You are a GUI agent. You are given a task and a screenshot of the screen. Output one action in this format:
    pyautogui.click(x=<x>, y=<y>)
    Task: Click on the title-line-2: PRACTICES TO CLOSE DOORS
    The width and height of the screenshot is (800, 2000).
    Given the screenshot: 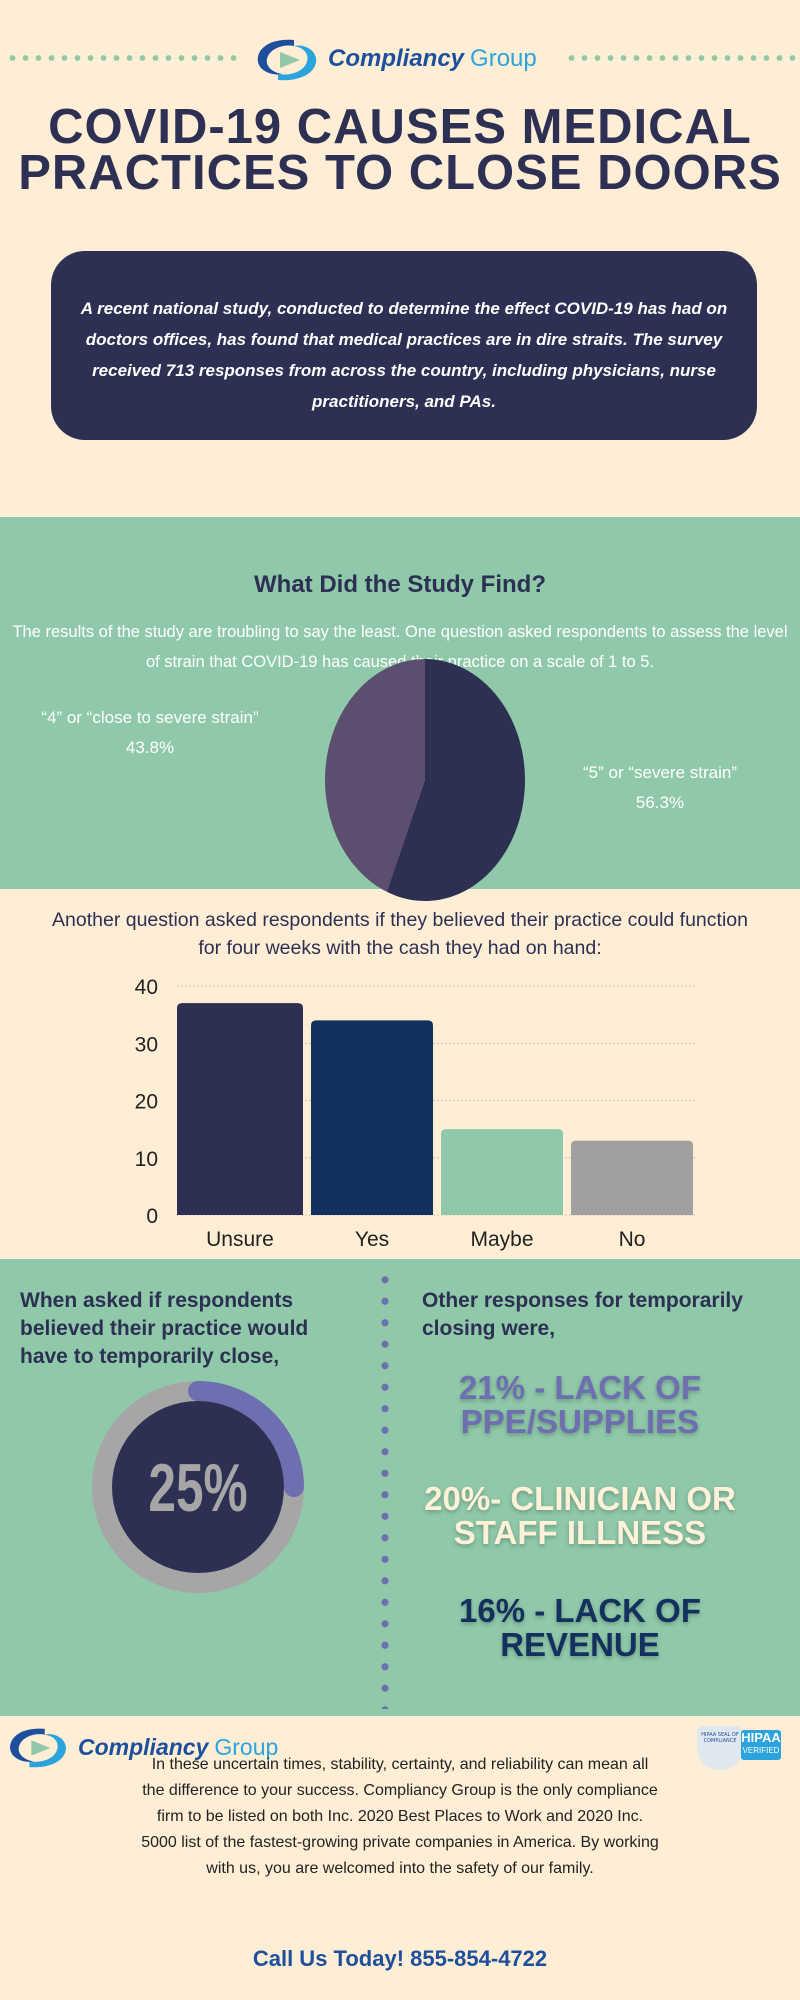 What is the action you would take?
    pyautogui.click(x=400, y=173)
    